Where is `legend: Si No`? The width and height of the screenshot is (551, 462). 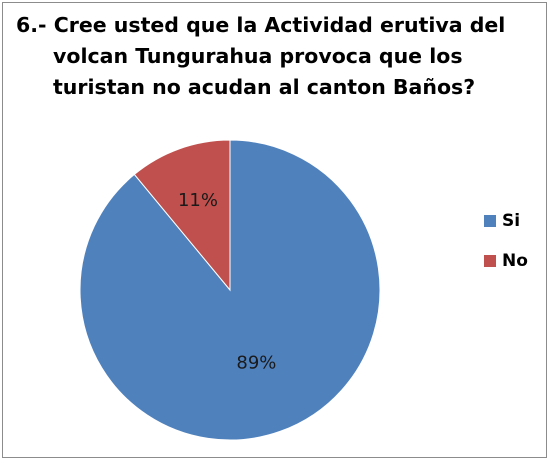 legend: Si No is located at coordinates (506, 250).